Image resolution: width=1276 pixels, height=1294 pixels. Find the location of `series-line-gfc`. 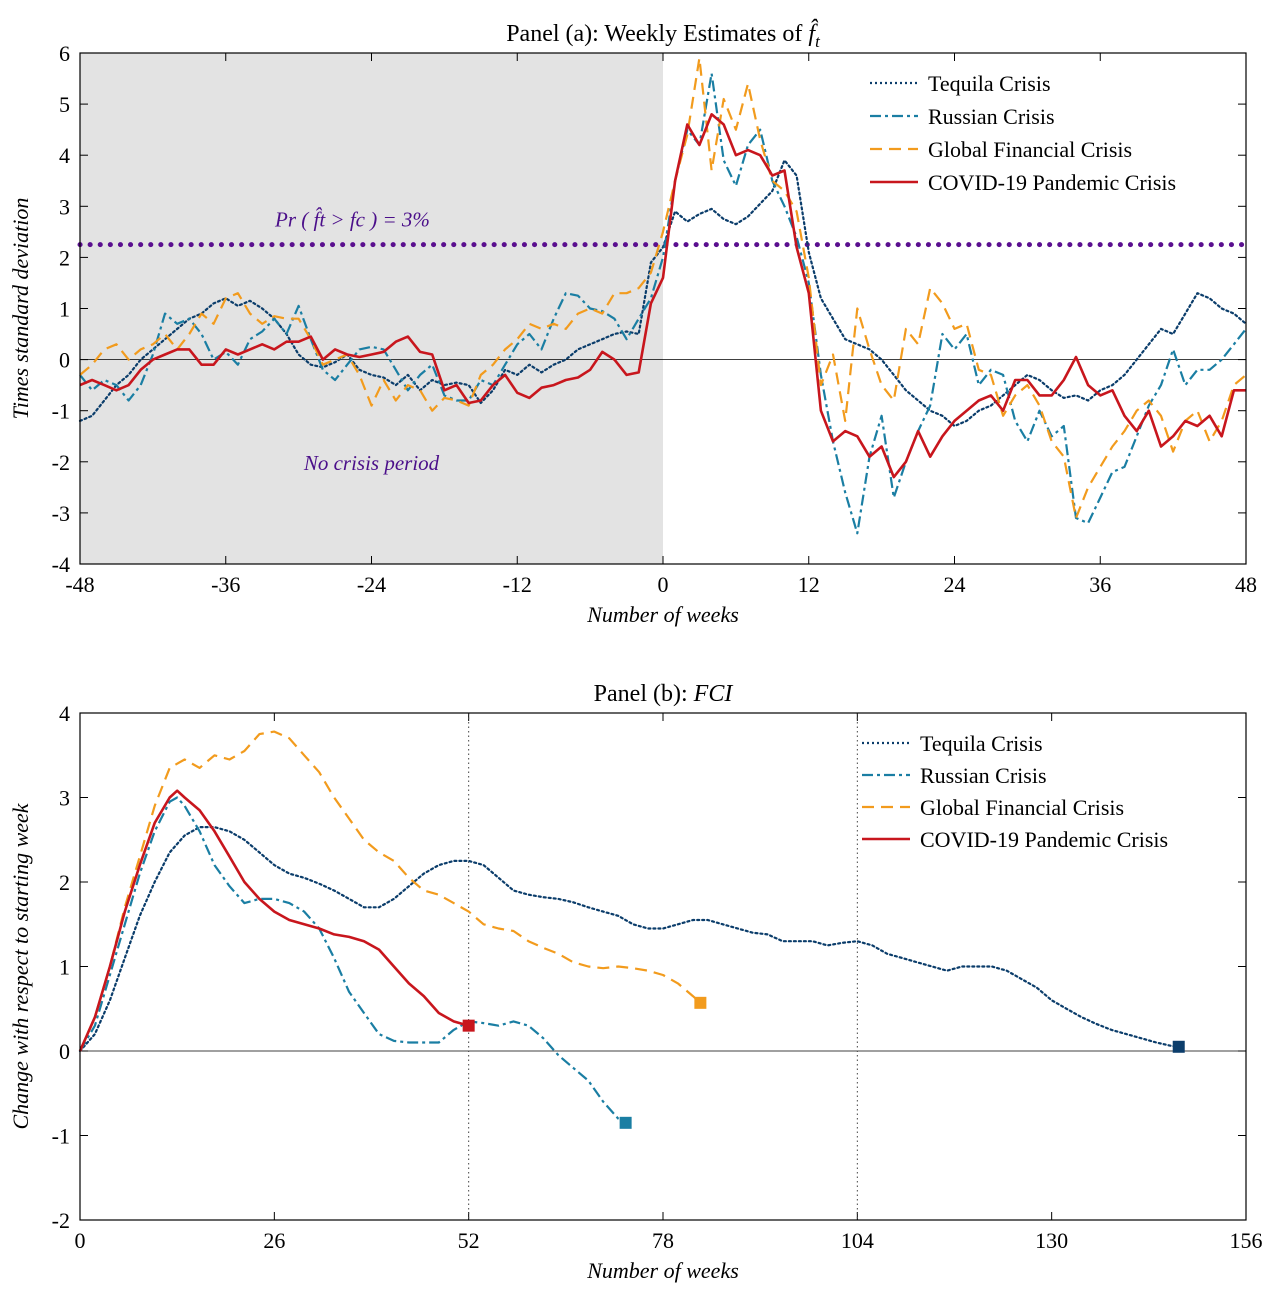

series-line-gfc is located at coordinates (390, 891).